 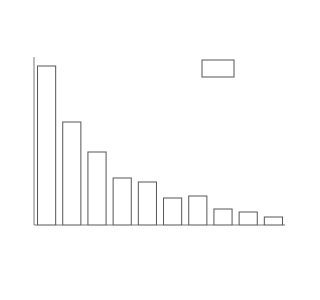 I want to click on legend-box, so click(x=218, y=68).